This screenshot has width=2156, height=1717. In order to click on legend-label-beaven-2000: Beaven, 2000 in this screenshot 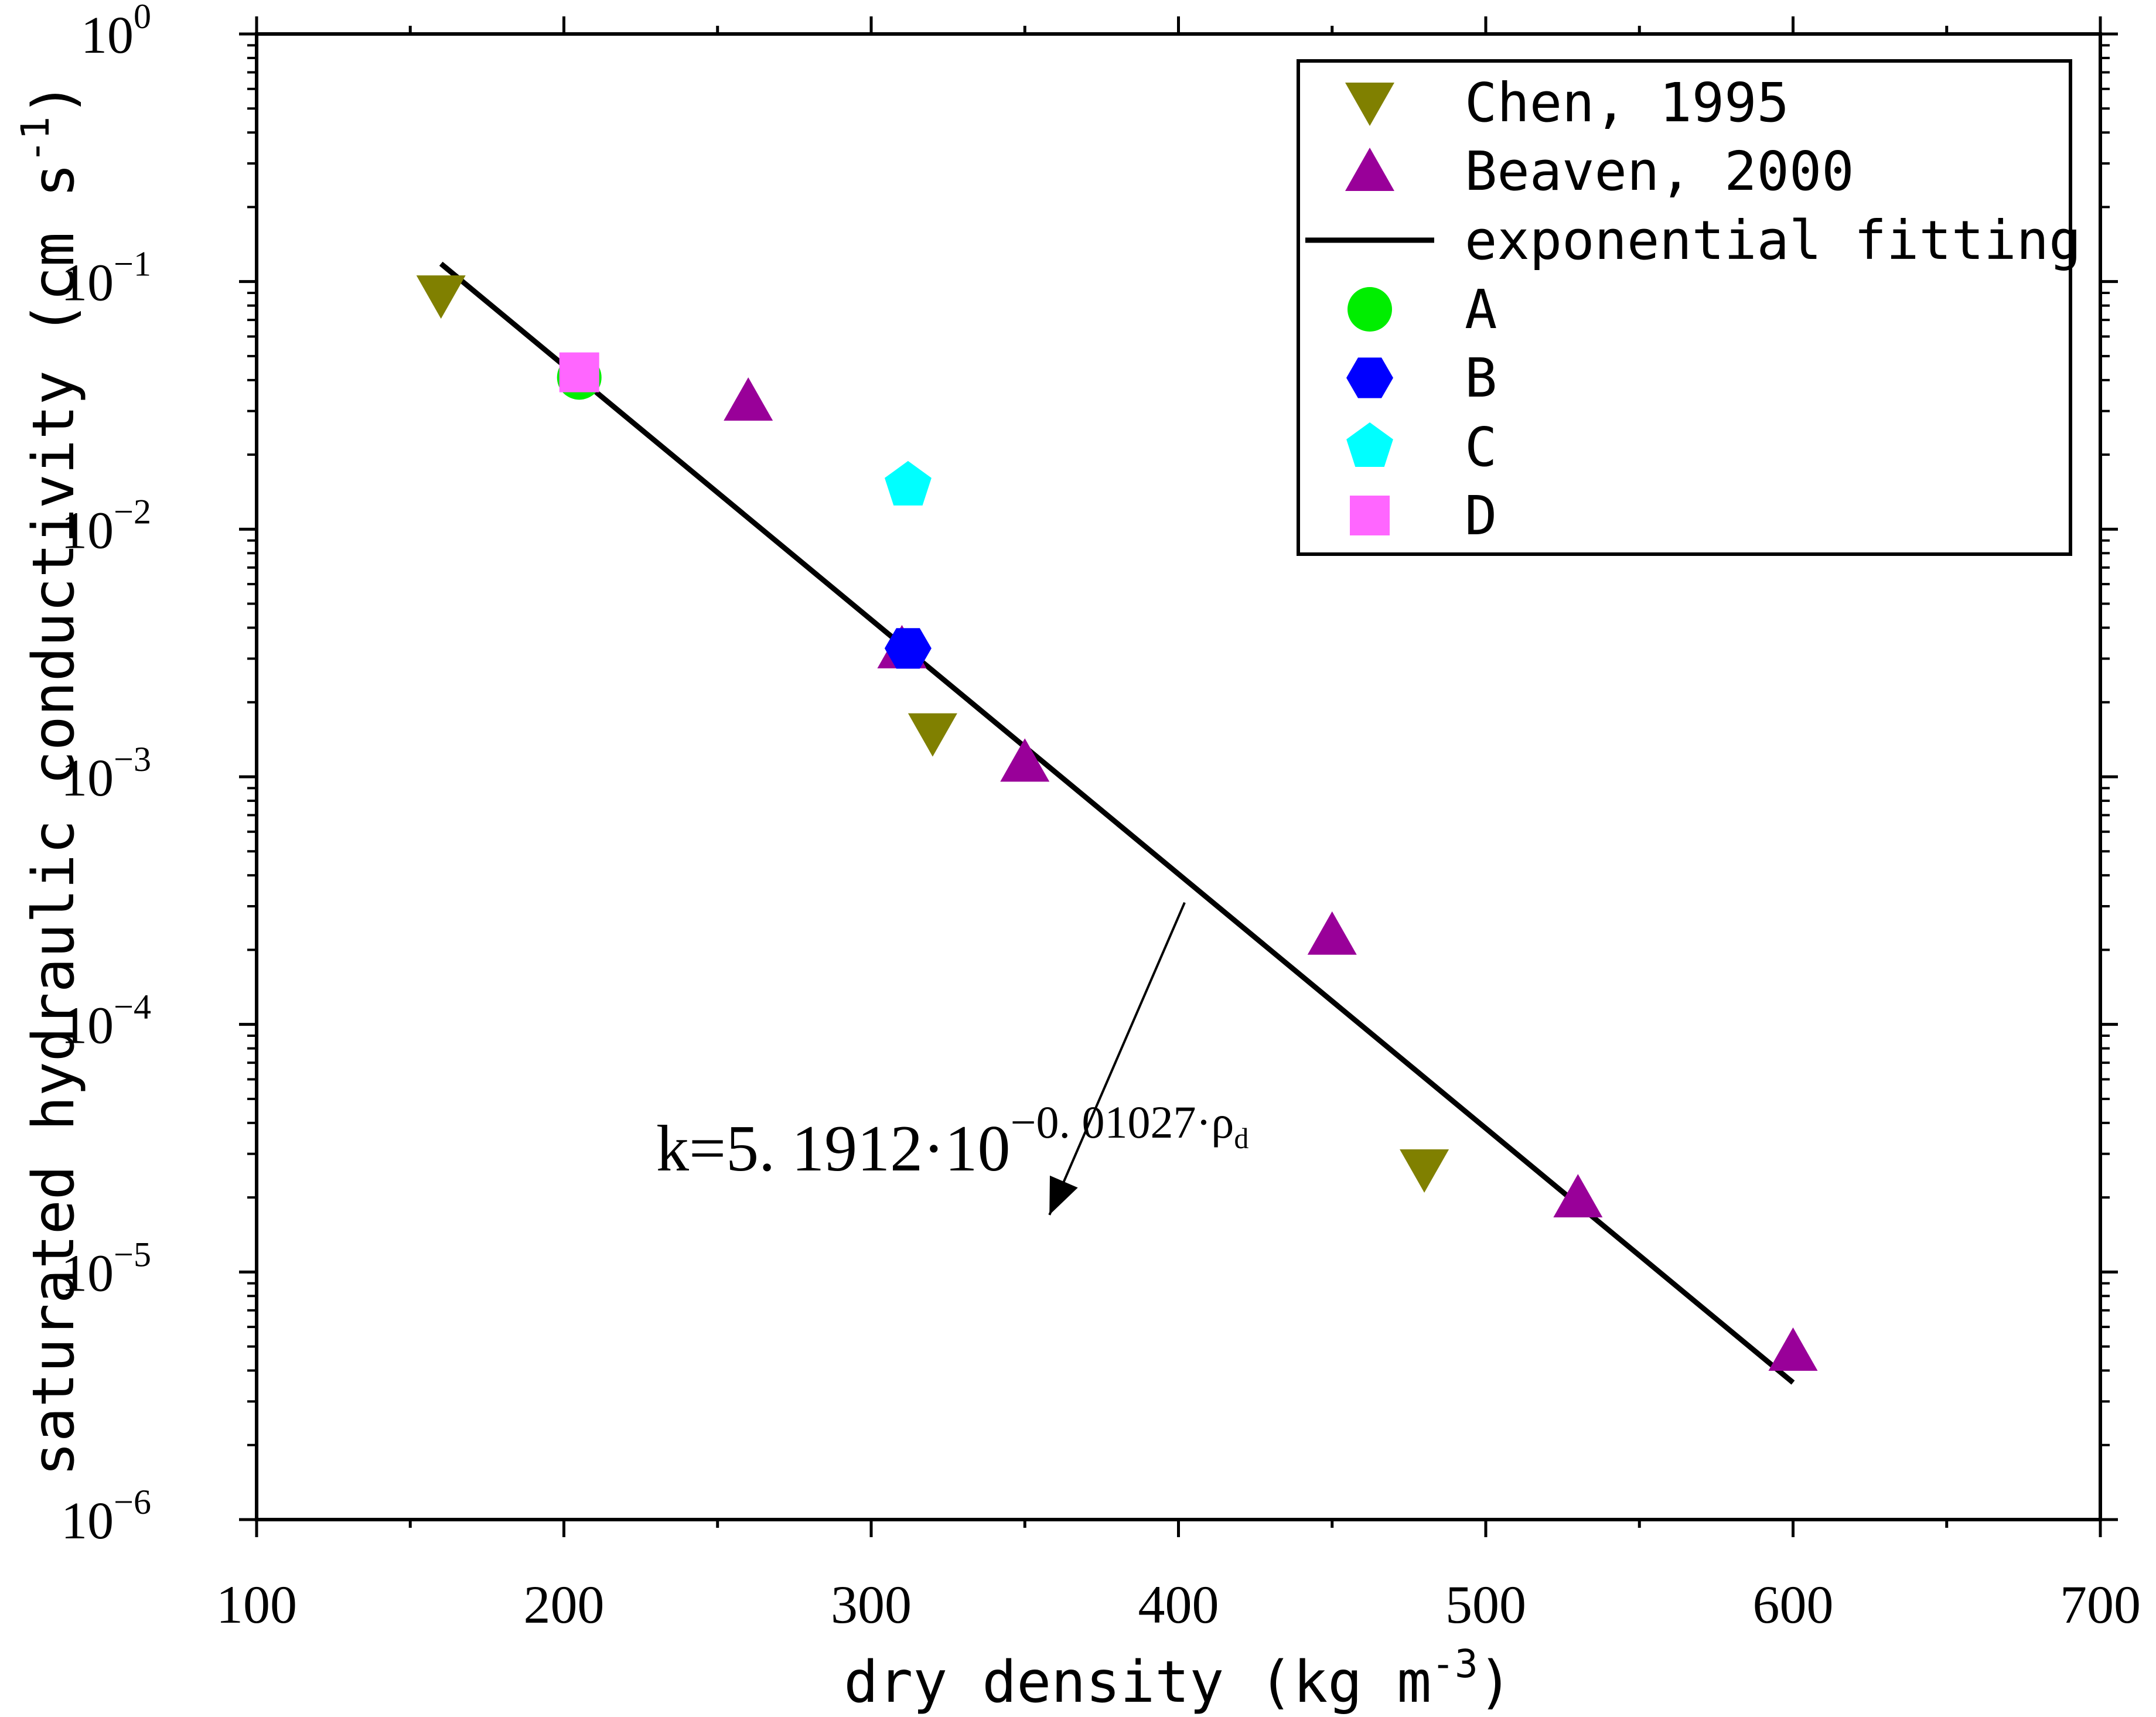, I will do `click(1659, 171)`.